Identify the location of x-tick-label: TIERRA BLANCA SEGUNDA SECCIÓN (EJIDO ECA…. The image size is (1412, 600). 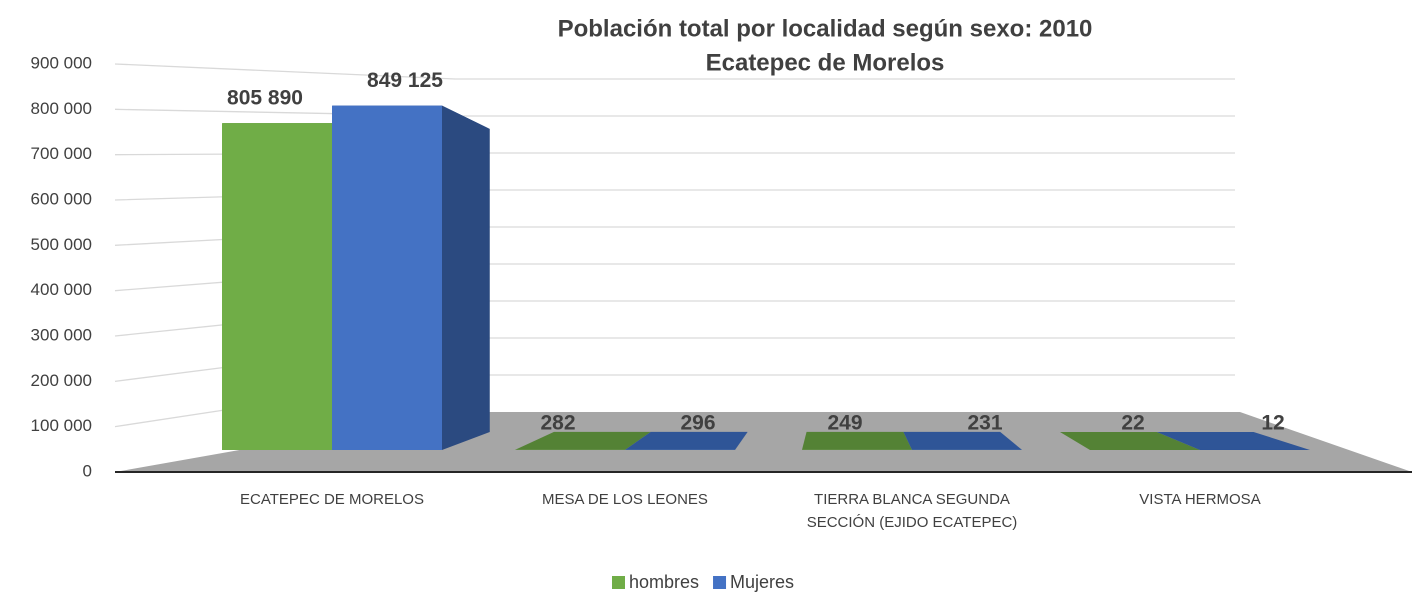
(912, 511).